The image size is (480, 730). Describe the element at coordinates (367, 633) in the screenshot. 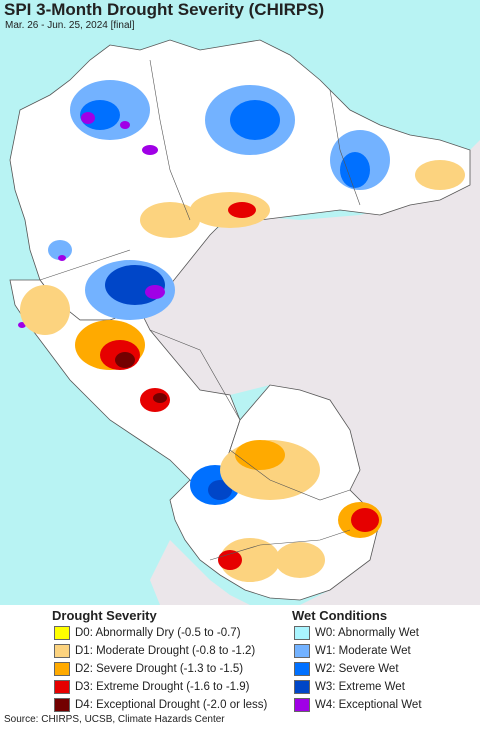

I see `legend-label-w0: W0: Abnormally Wet` at that location.